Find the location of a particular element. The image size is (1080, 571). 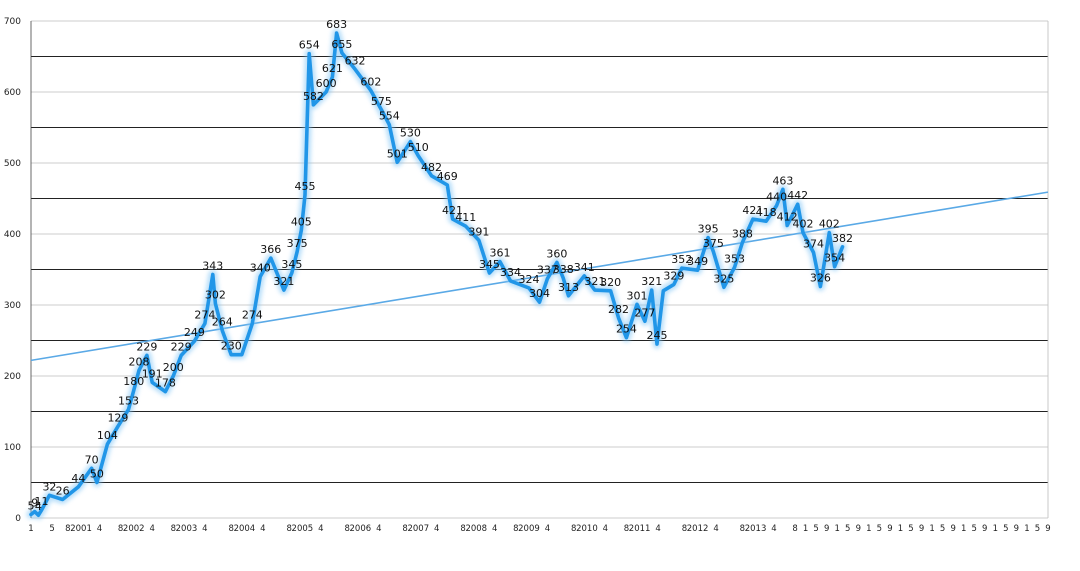

data-label: 254 is located at coordinates (626, 329).